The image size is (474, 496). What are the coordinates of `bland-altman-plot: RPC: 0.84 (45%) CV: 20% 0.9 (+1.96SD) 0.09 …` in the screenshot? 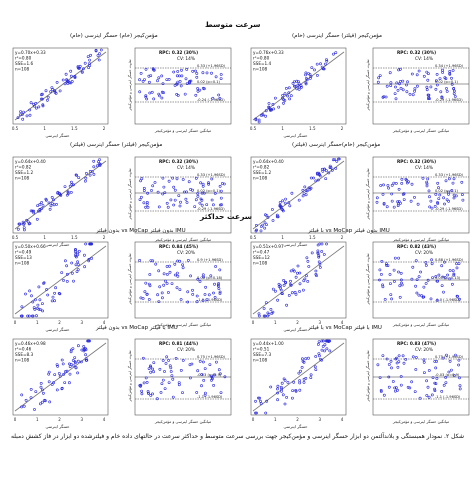 It's located at (179, 288).